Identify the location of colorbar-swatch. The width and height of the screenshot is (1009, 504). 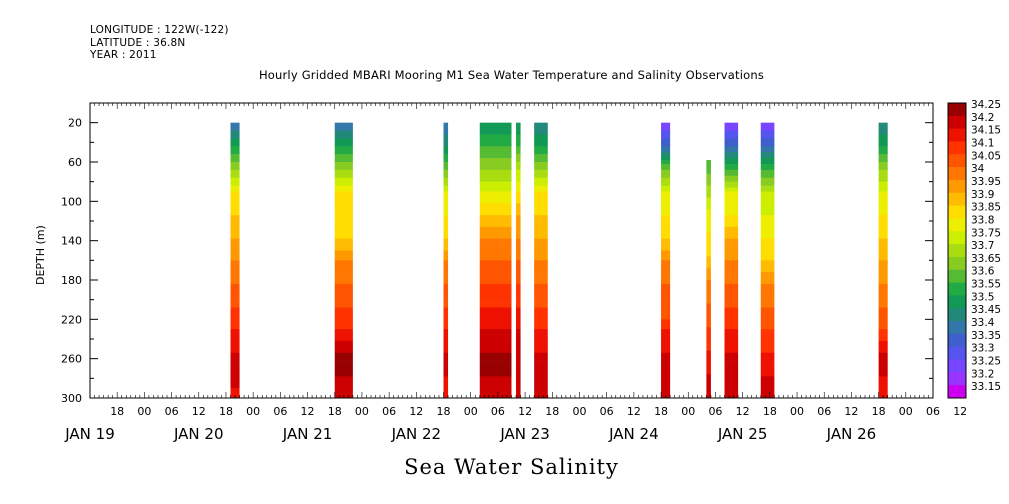
(957, 135).